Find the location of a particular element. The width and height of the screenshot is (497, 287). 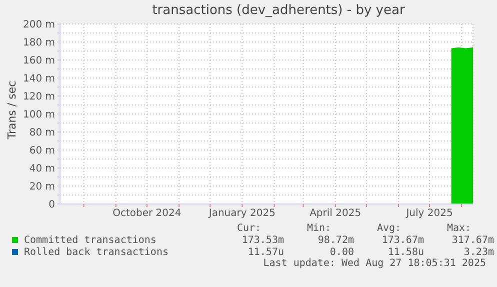

text: 11.58u is located at coordinates (405, 252).